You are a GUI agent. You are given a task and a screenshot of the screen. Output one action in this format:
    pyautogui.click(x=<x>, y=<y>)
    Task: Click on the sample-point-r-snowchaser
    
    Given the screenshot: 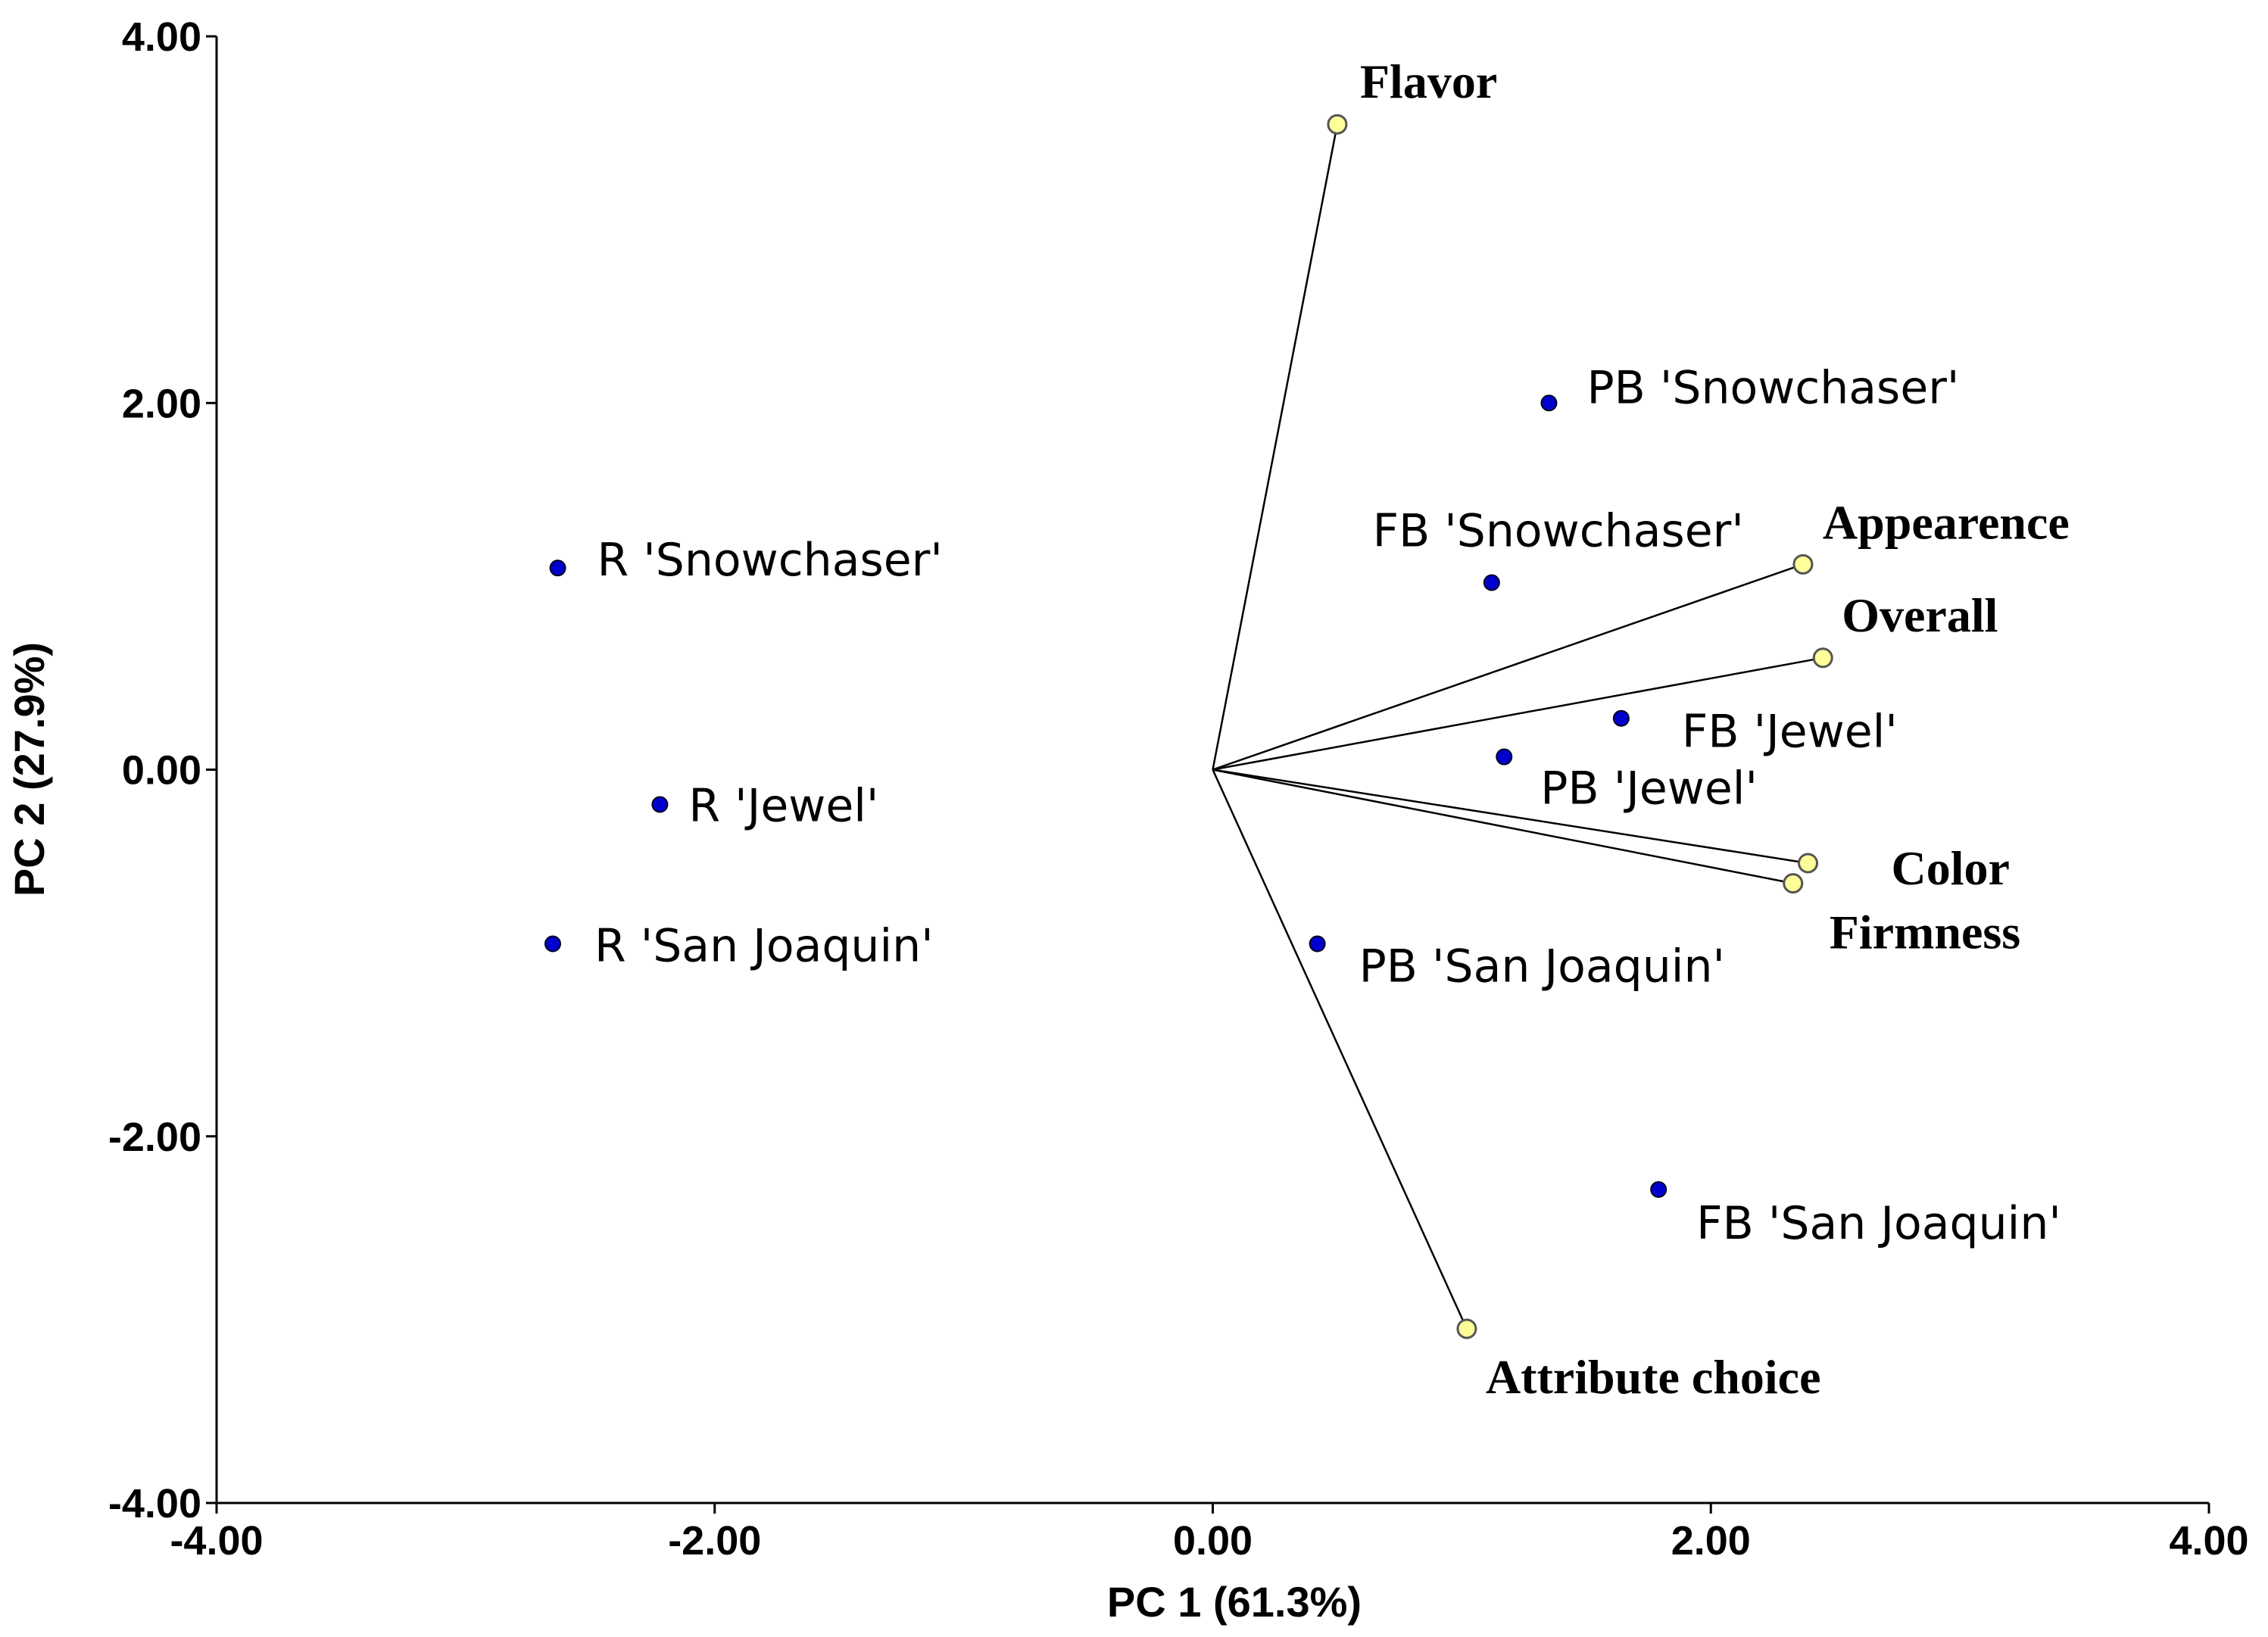 What is the action you would take?
    pyautogui.click(x=558, y=568)
    